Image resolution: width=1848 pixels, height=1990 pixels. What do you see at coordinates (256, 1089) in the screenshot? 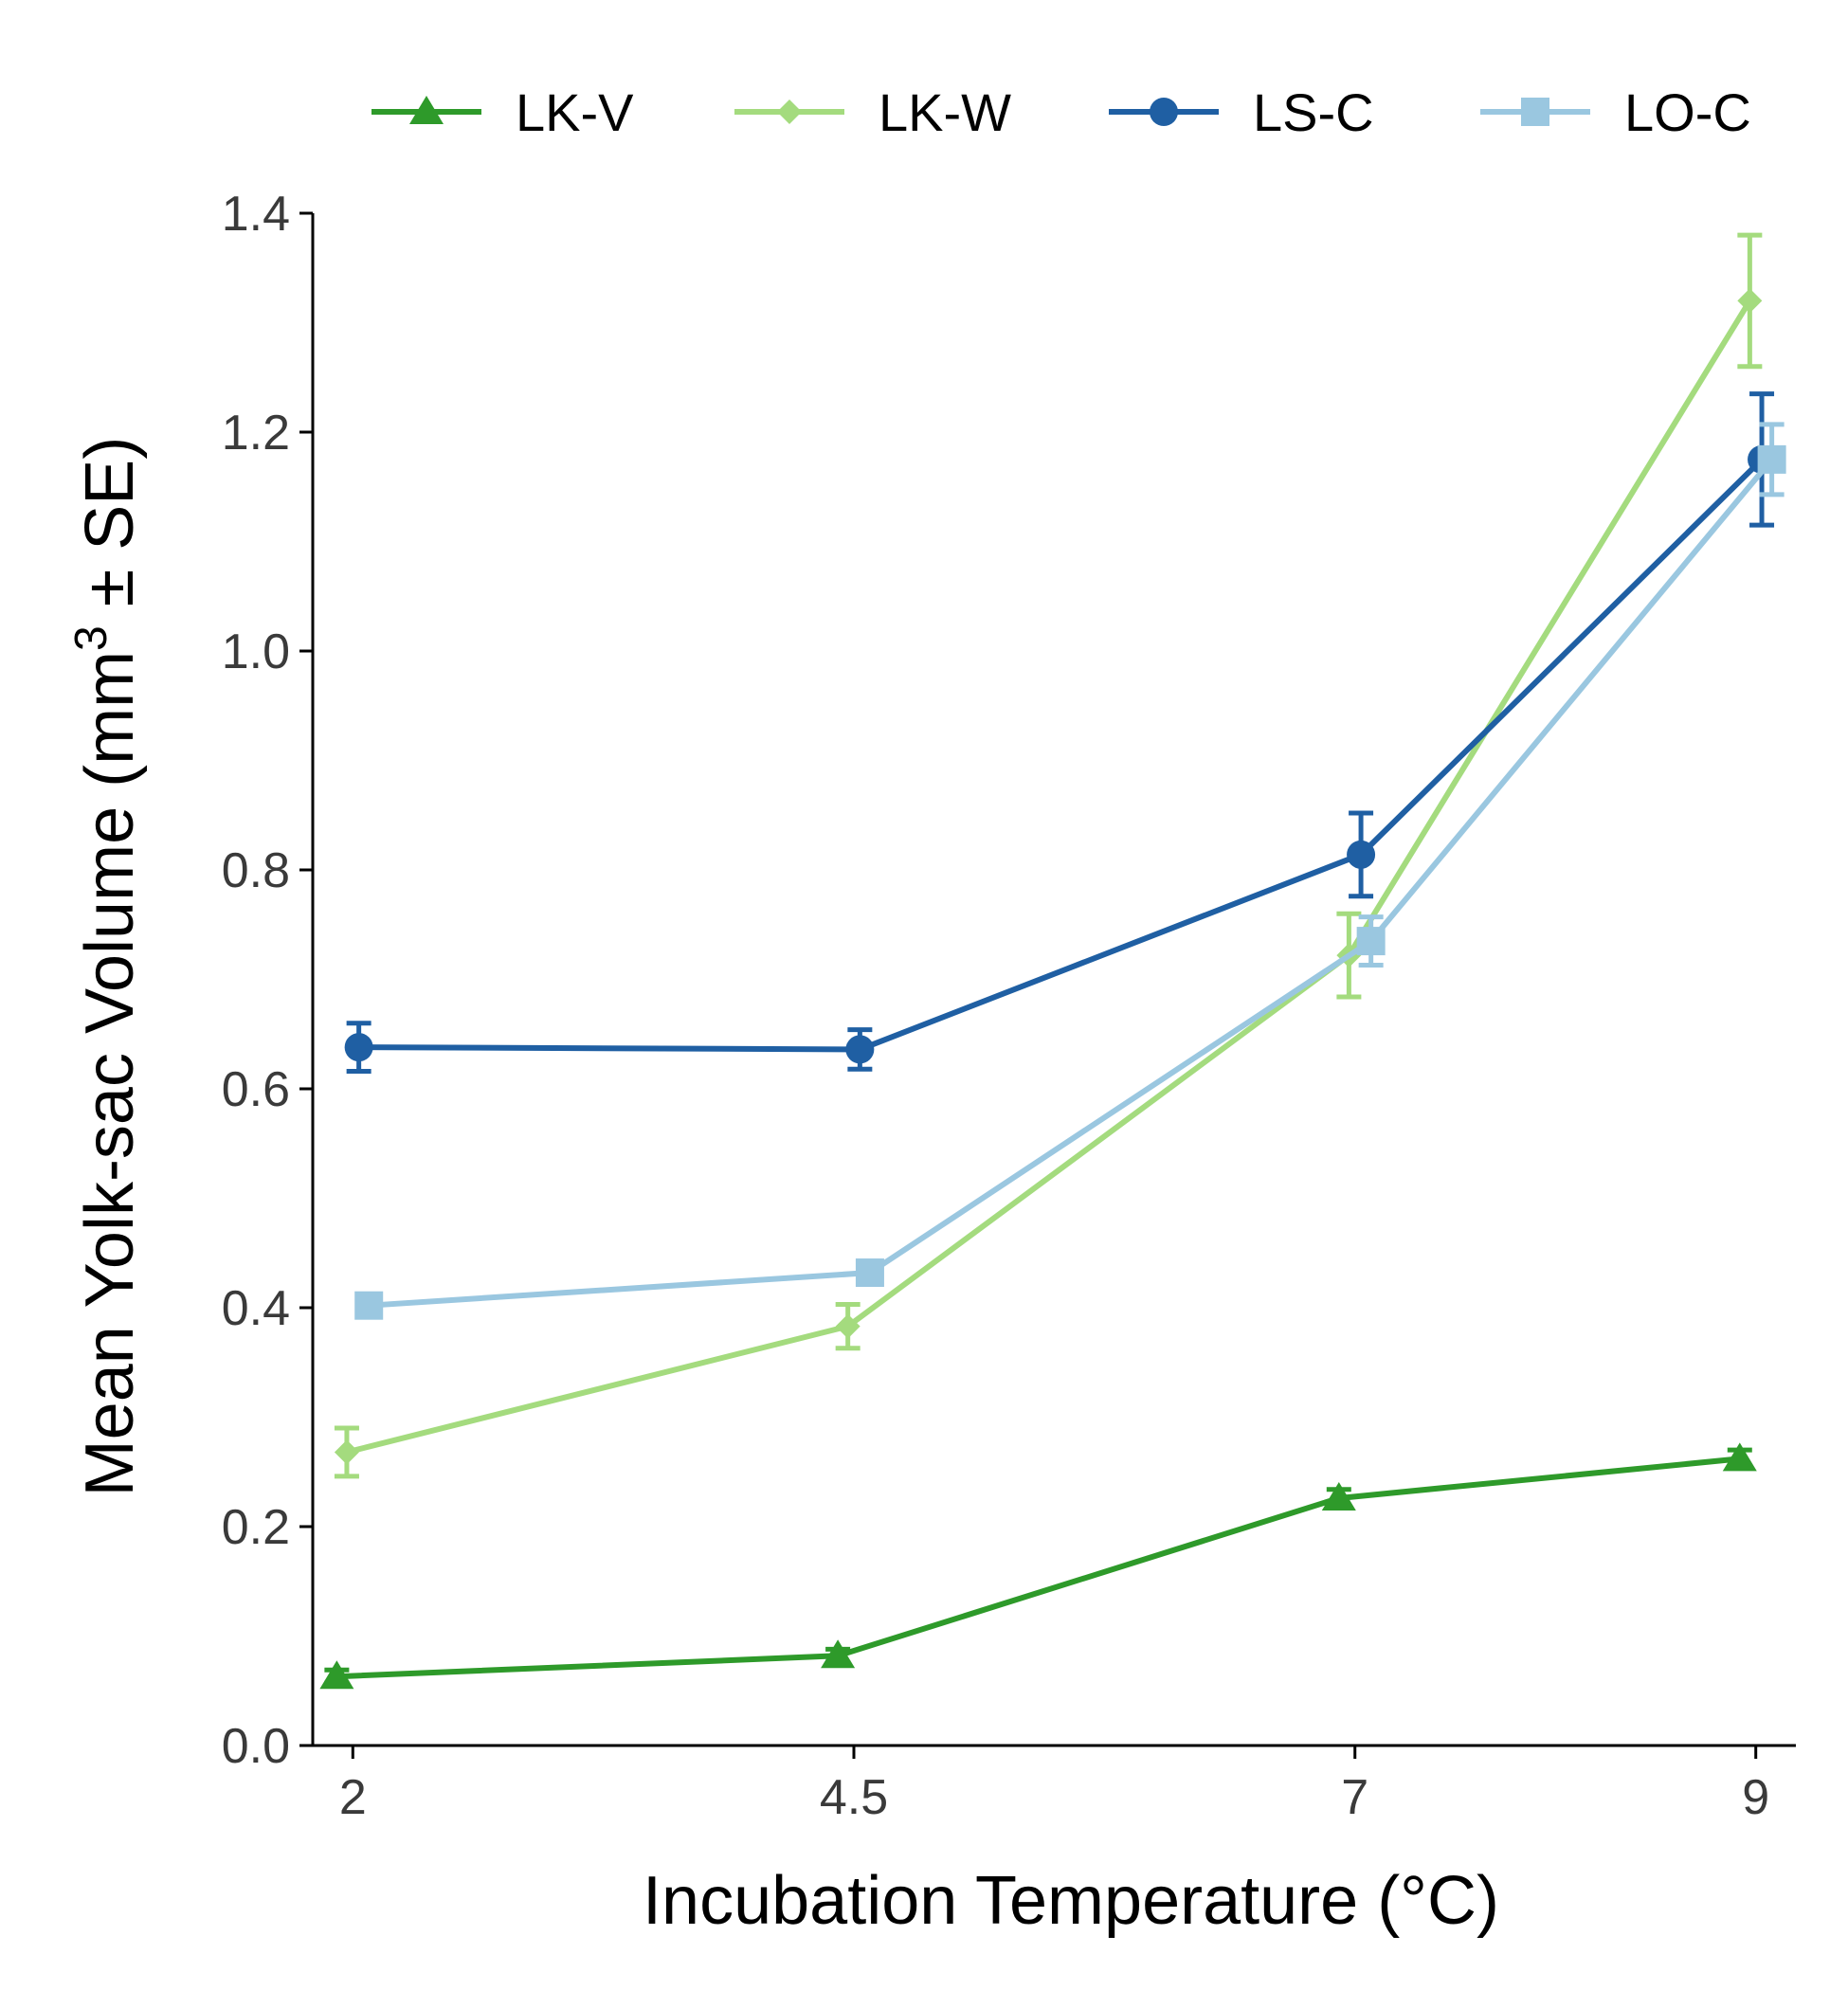
I see `y-tick-label: 0.6` at bounding box center [256, 1089].